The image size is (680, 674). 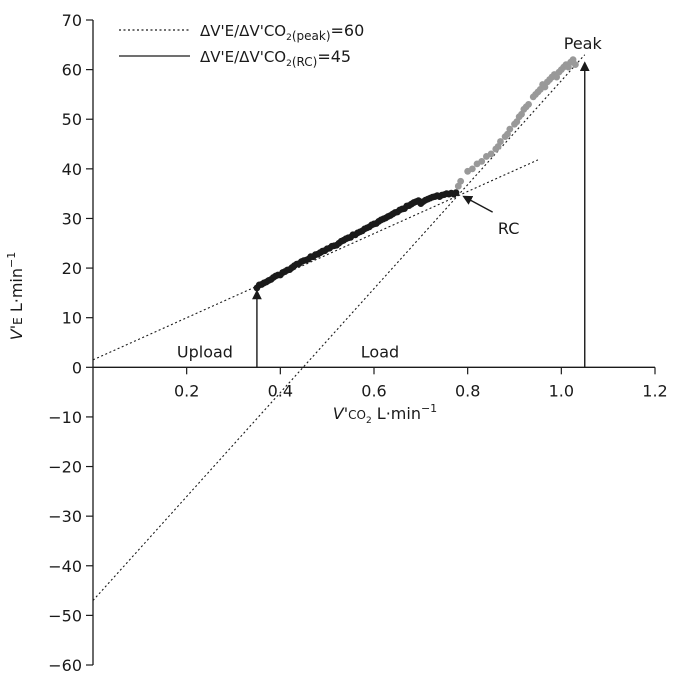 What do you see at coordinates (561, 390) in the screenshot?
I see `x-tick-label: 1.0` at bounding box center [561, 390].